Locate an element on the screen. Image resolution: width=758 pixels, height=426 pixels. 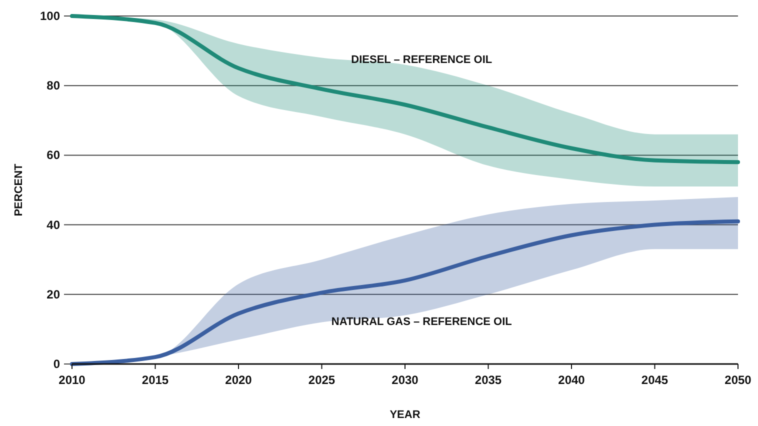
x-tick-label: 2040 is located at coordinates (572, 380).